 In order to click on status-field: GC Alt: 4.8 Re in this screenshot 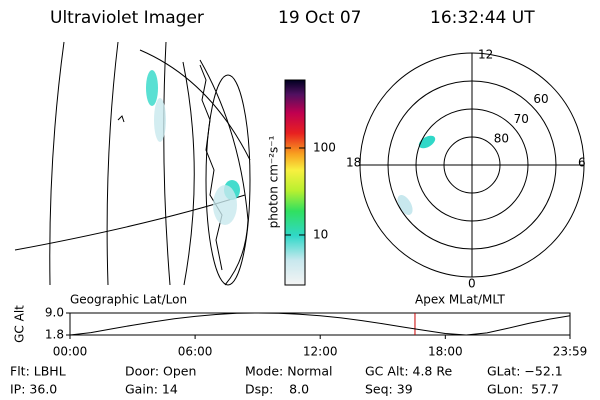, I will do `click(408, 371)`.